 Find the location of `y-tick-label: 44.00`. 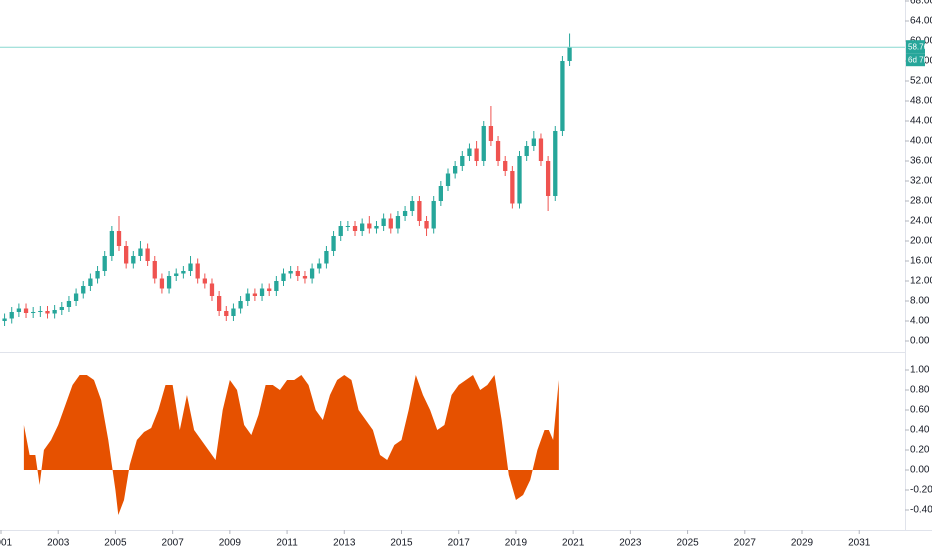

y-tick-label: 44.00 is located at coordinates (921, 121).